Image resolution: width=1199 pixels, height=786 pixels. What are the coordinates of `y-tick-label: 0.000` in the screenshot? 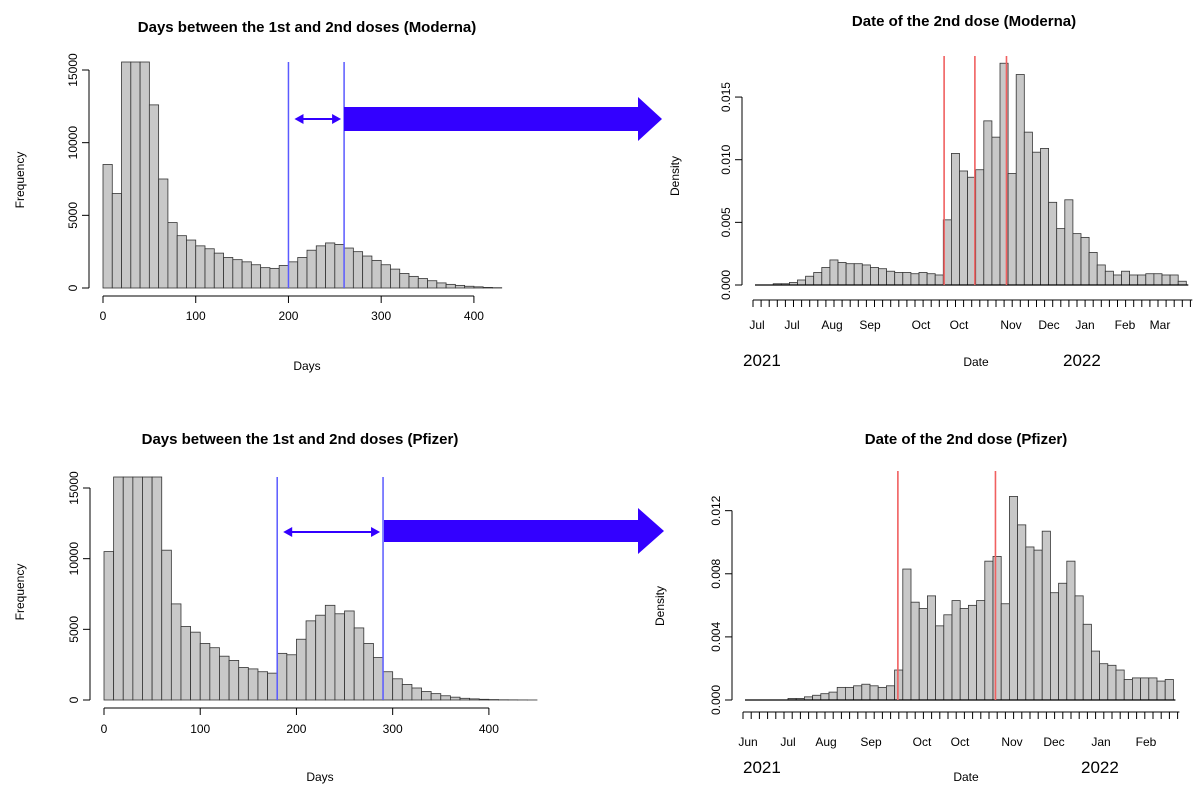 It's located at (716, 700).